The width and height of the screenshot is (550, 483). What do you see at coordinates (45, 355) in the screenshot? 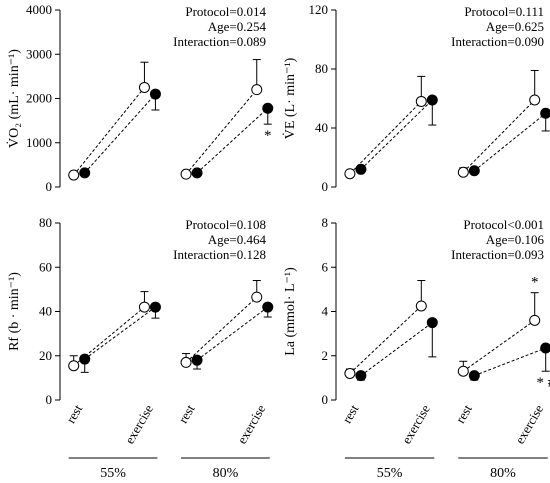
I see `y-tick-label: 20` at bounding box center [45, 355].